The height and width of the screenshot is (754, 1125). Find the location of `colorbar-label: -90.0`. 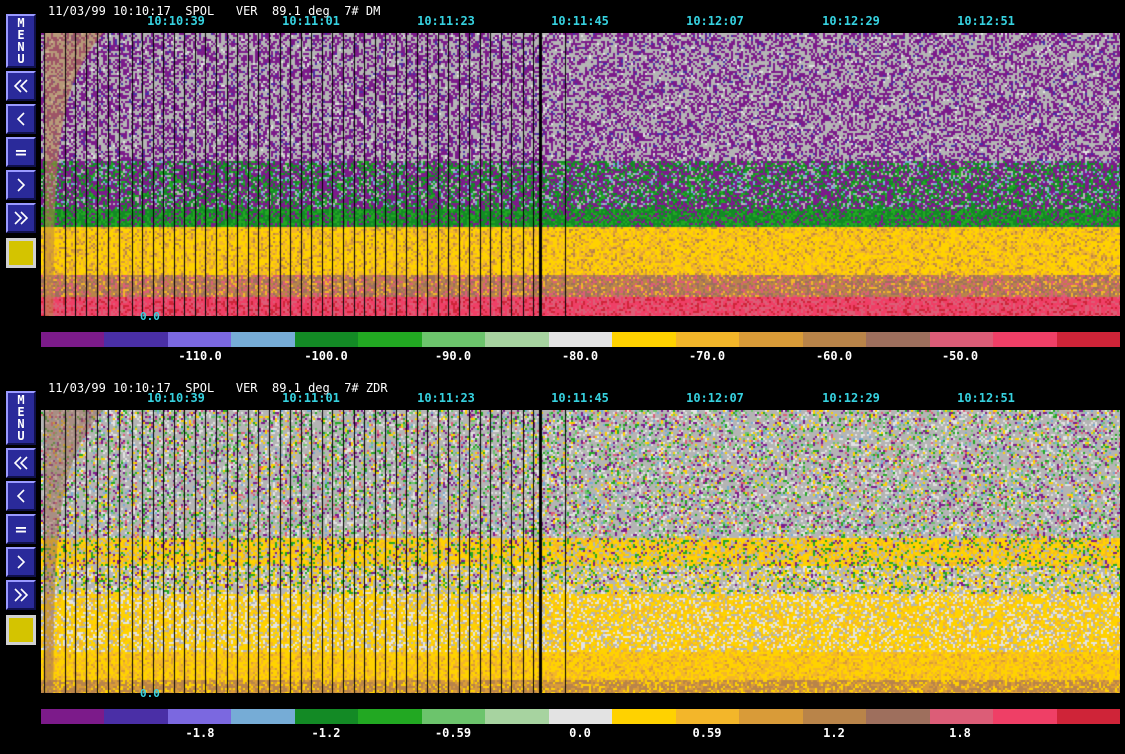

colorbar-label: -90.0 is located at coordinates (453, 356).